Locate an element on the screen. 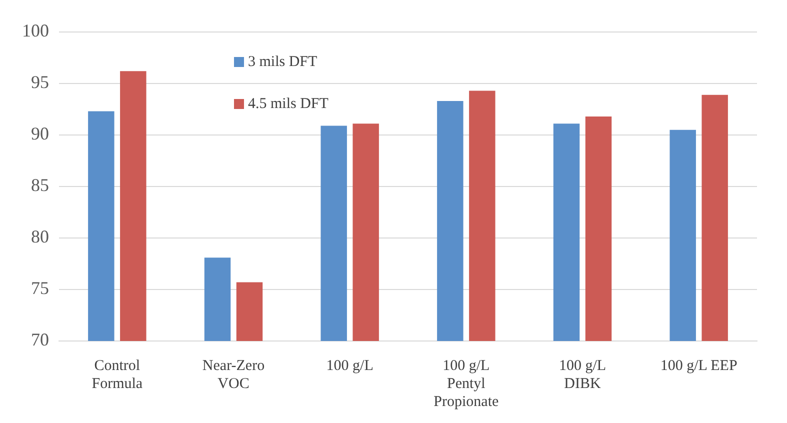 The height and width of the screenshot is (423, 787). x-tick-label: 100 g/L Pentyl Propionate is located at coordinates (466, 384).